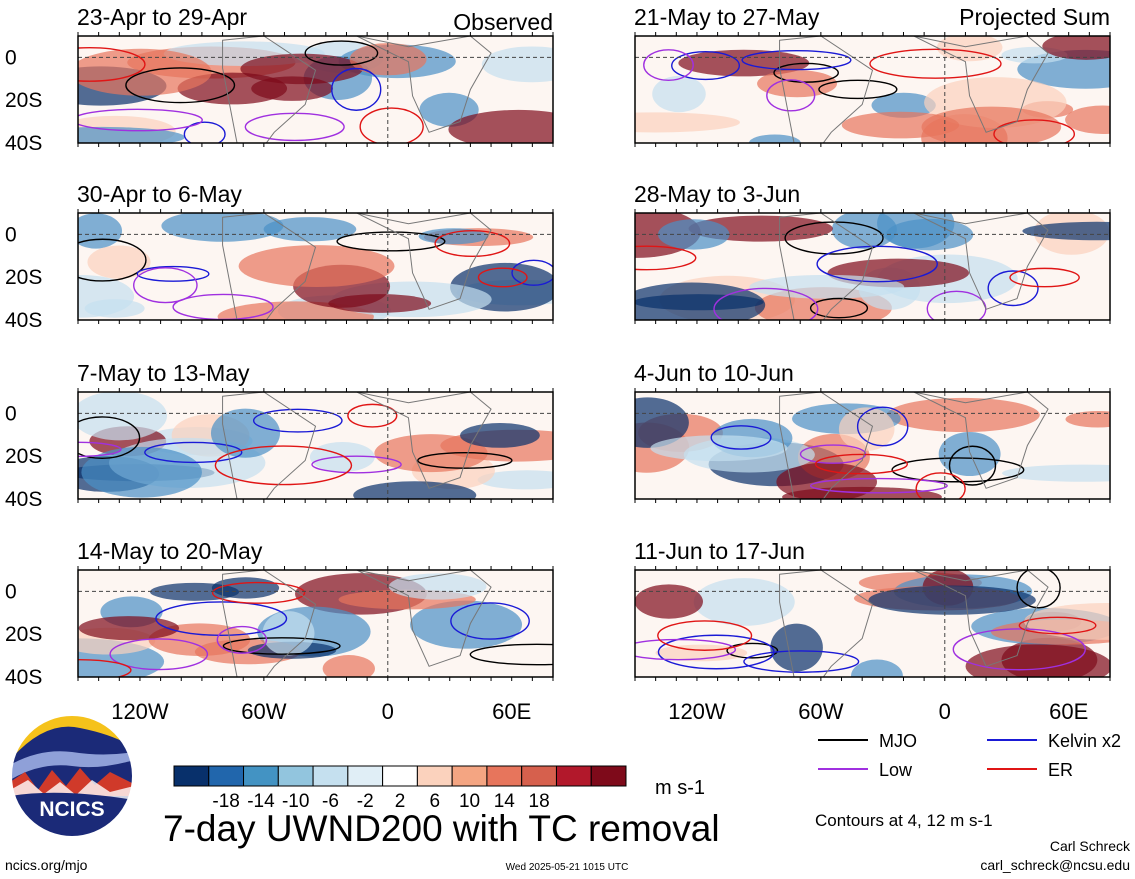 Image resolution: width=1135 pixels, height=879 pixels. I want to click on ncics-logo: NCICS, so click(72, 776).